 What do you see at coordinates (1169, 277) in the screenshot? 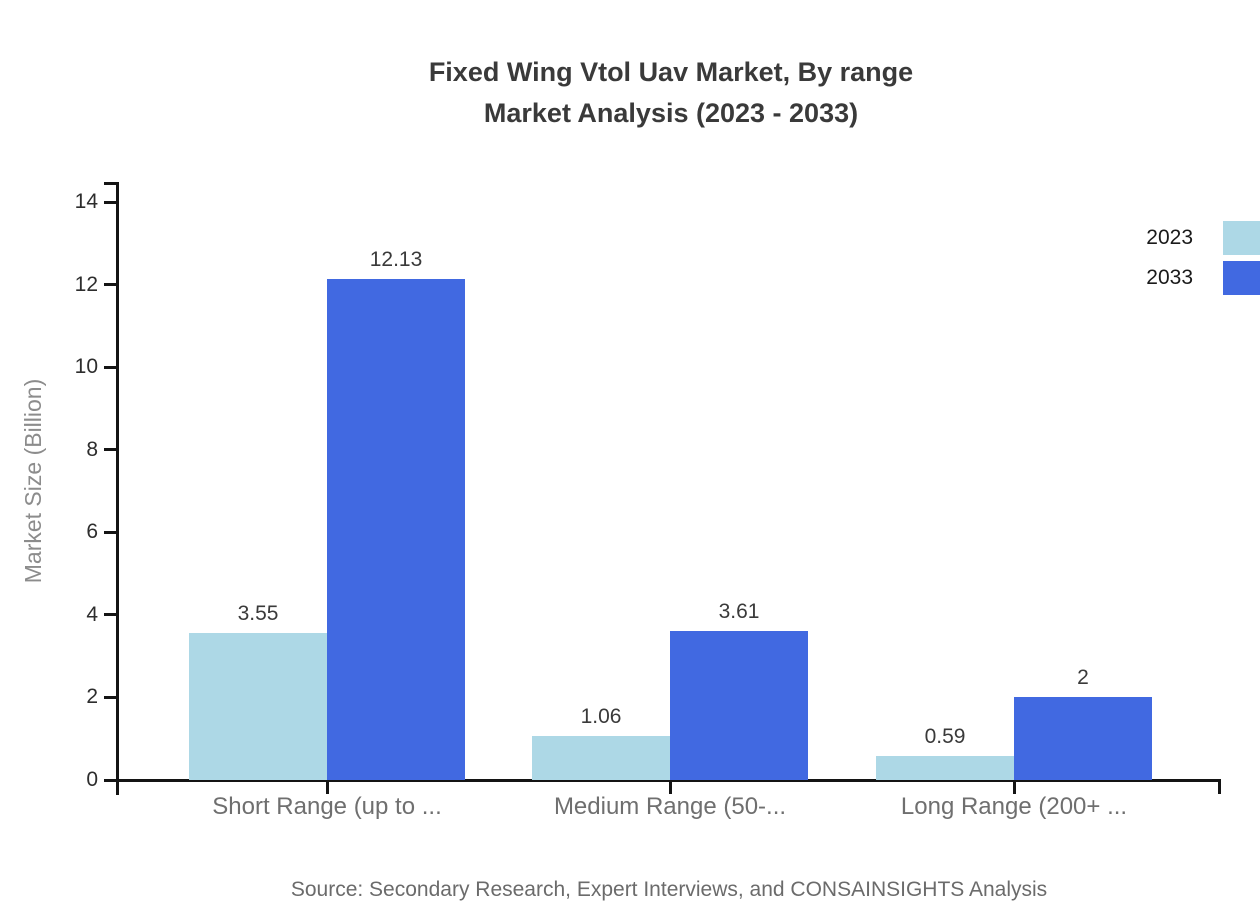
I see `legend-label: 2033` at bounding box center [1169, 277].